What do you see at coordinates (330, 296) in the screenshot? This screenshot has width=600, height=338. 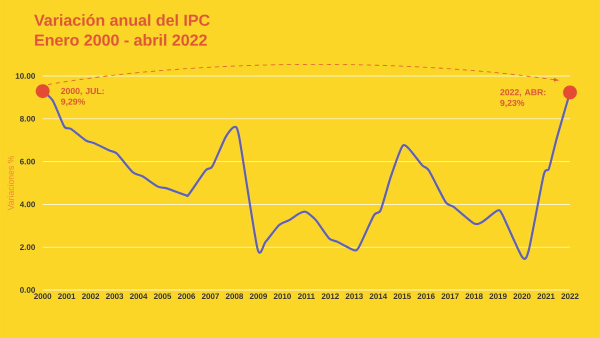 I see `x-tick-label: 2012` at bounding box center [330, 296].